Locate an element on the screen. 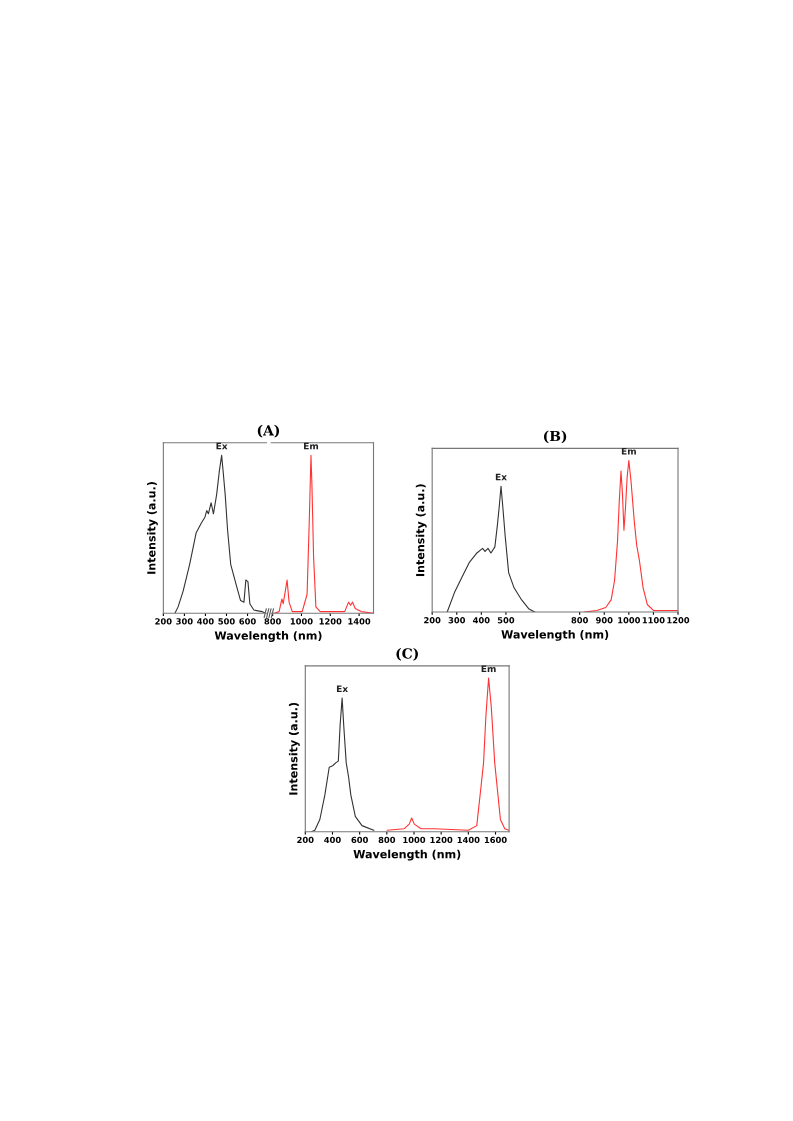 Image resolution: width=793 pixels, height=1121 pixels. chart-title: (A) is located at coordinates (268, 431).